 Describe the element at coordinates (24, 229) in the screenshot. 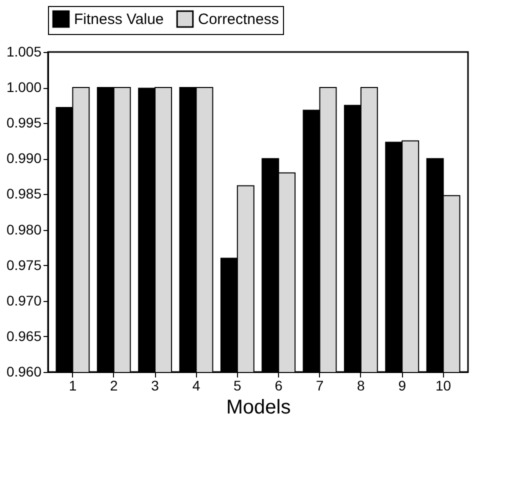

I see `y-tick-label: 0.980` at that location.